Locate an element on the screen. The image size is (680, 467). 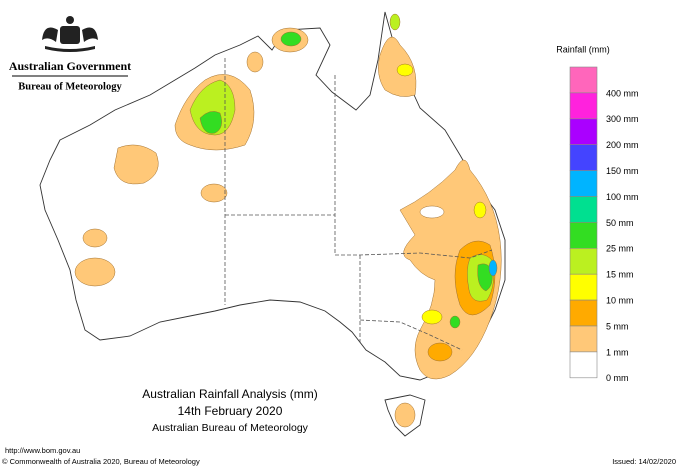
crest is located at coordinates (70, 34).